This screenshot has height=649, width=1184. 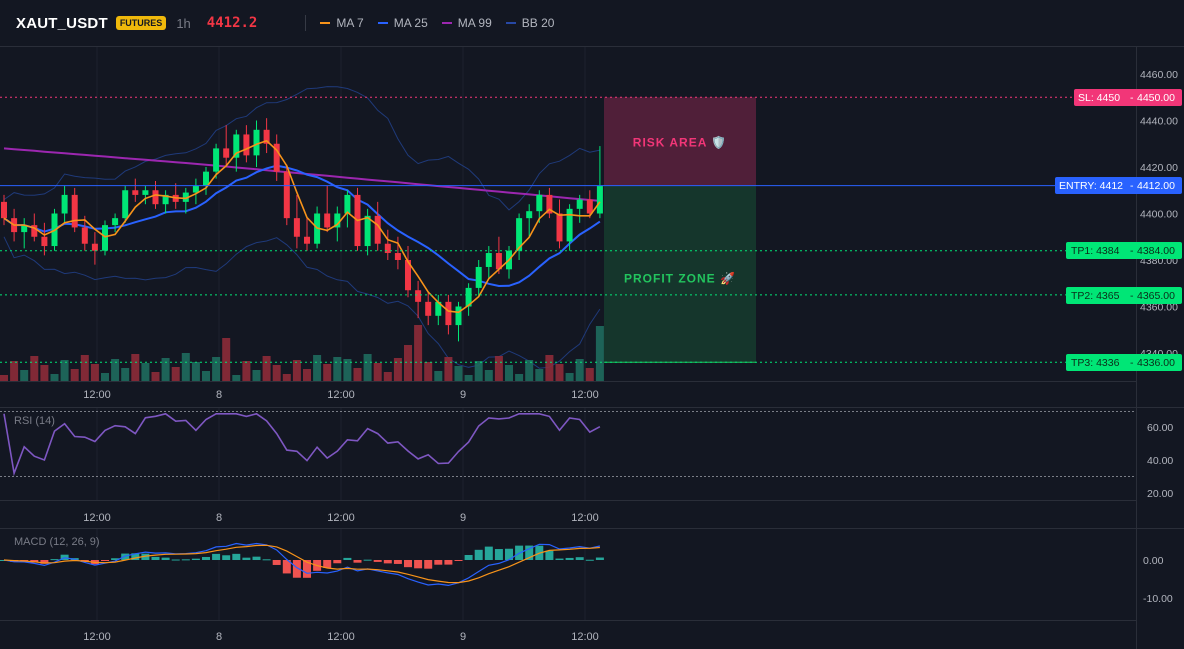 What do you see at coordinates (1158, 580) in the screenshot?
I see `macd-axis: 0.00 -10.00` at bounding box center [1158, 580].